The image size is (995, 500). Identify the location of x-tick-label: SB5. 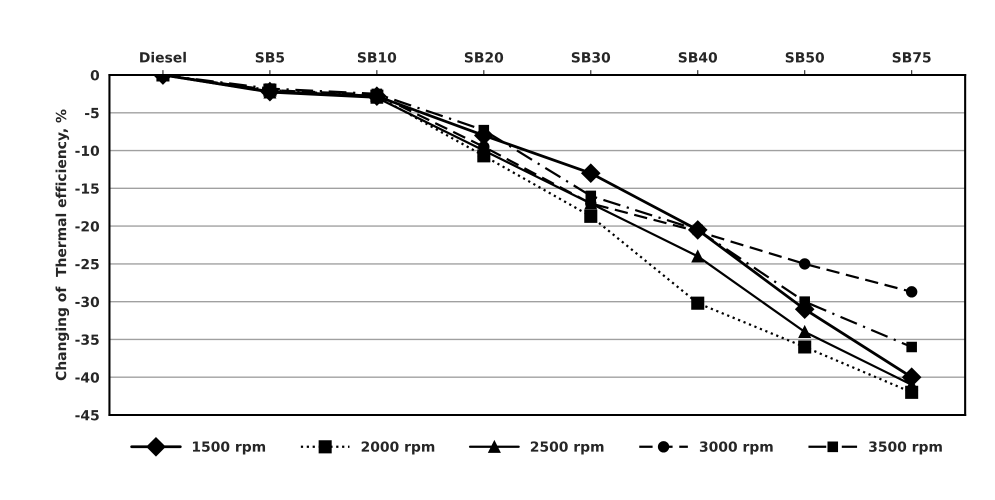
(270, 57).